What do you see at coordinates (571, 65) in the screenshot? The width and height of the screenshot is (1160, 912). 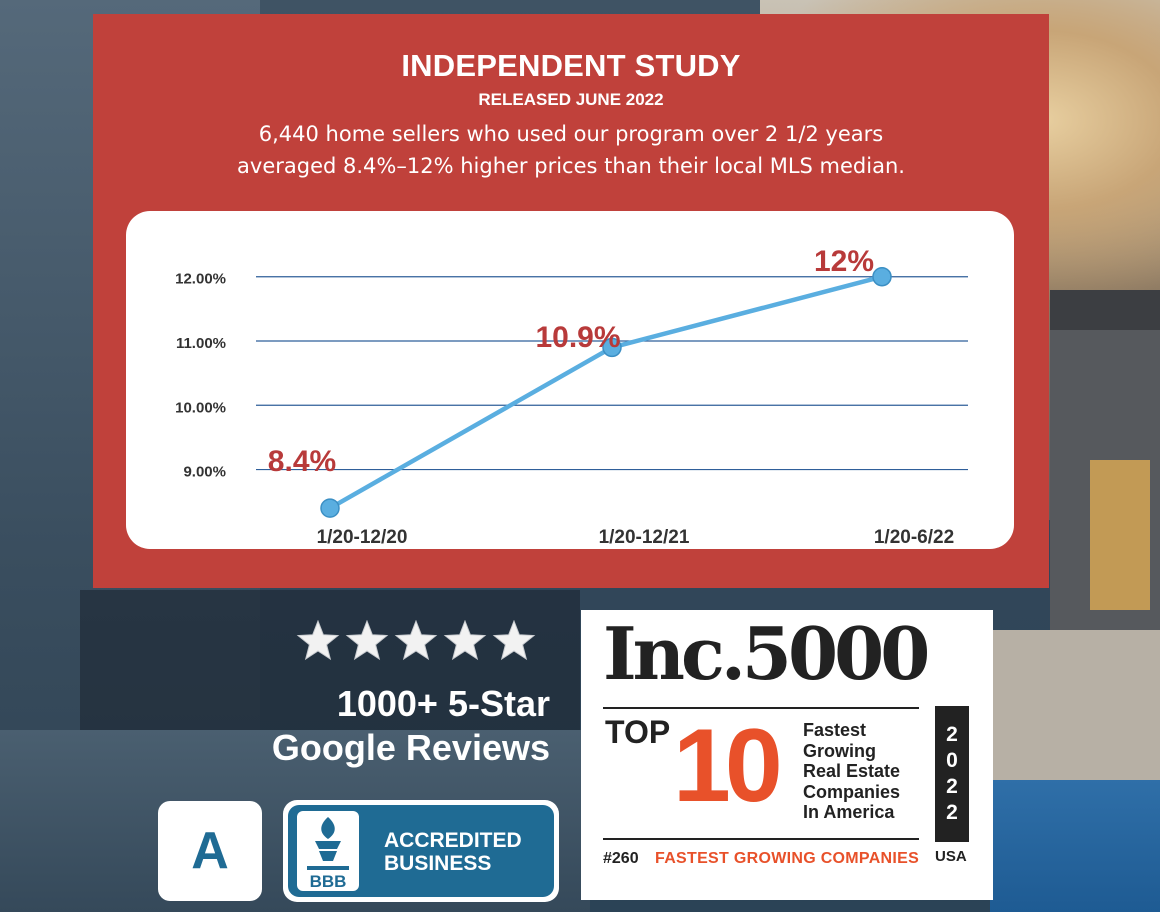 I see `study-title: INDEPENDENT STUDY` at bounding box center [571, 65].